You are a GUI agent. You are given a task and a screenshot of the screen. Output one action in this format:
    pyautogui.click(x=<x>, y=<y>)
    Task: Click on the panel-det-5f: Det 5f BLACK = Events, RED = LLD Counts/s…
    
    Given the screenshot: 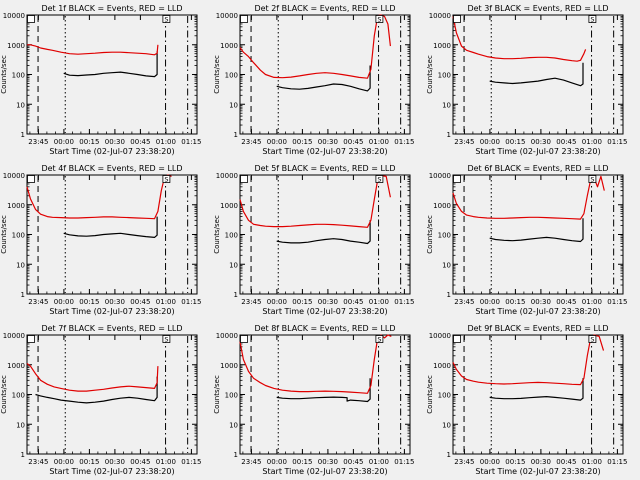 What is the action you would take?
    pyautogui.click(x=313, y=240)
    